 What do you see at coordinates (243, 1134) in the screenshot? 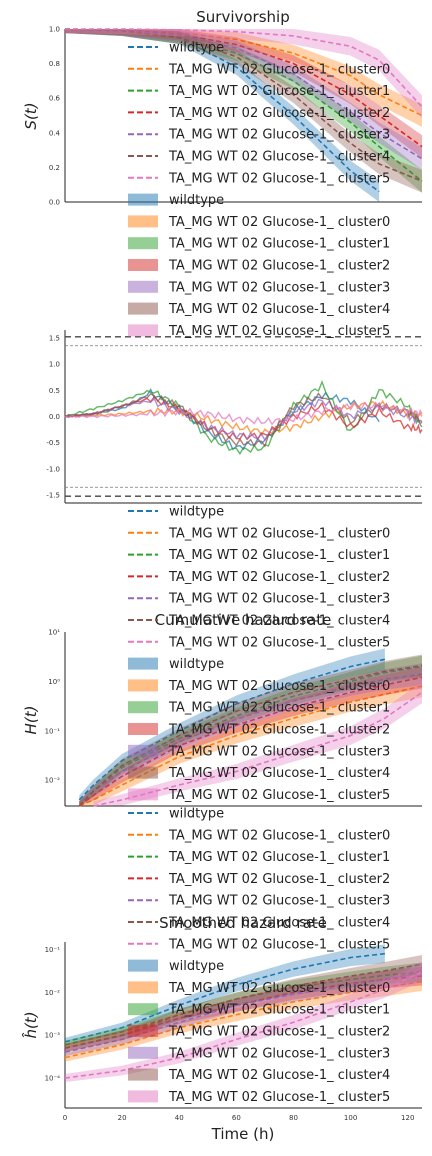
I see `x-axis-label: Time (h)` at bounding box center [243, 1134].